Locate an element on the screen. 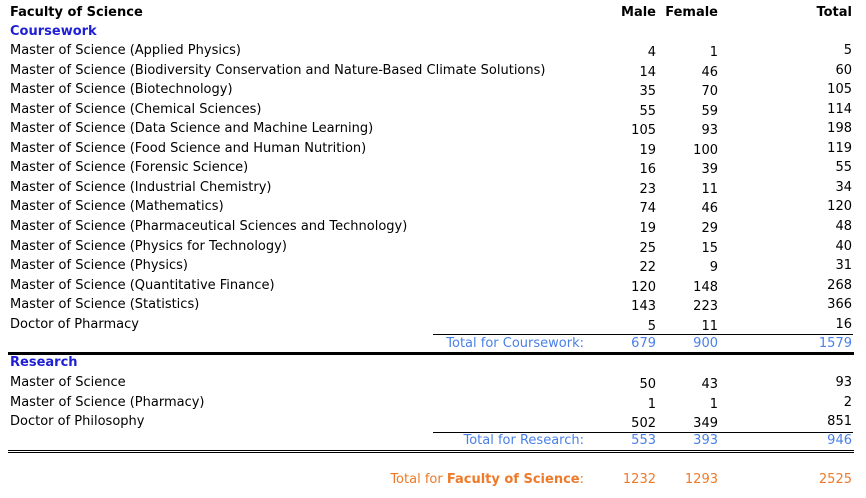 The width and height of the screenshot is (866, 498). male-count: 55 is located at coordinates (647, 111).